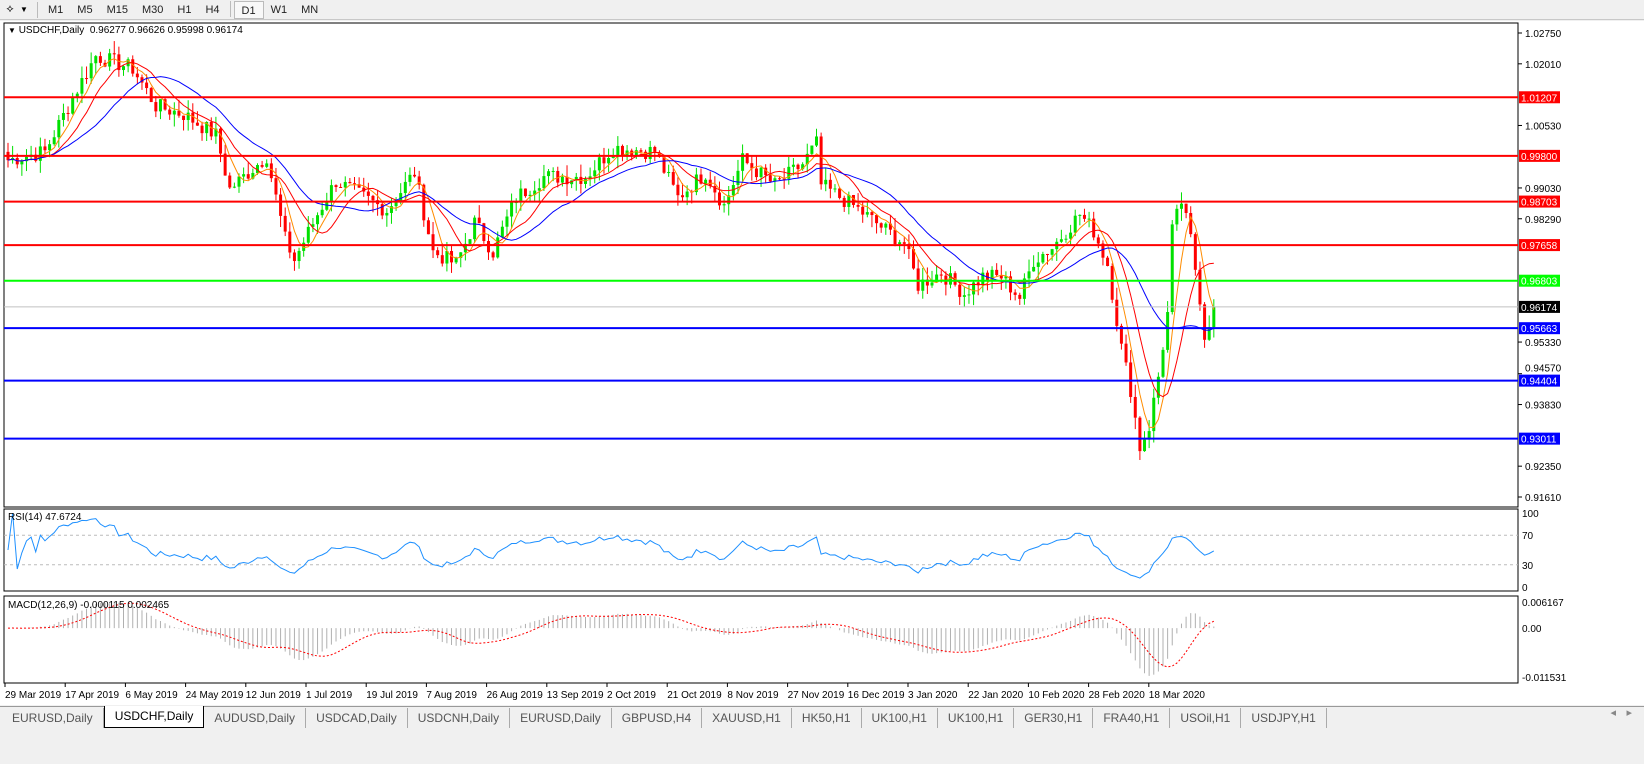  What do you see at coordinates (1284, 718) in the screenshot?
I see `chart-tab: USDJPY,H1` at bounding box center [1284, 718].